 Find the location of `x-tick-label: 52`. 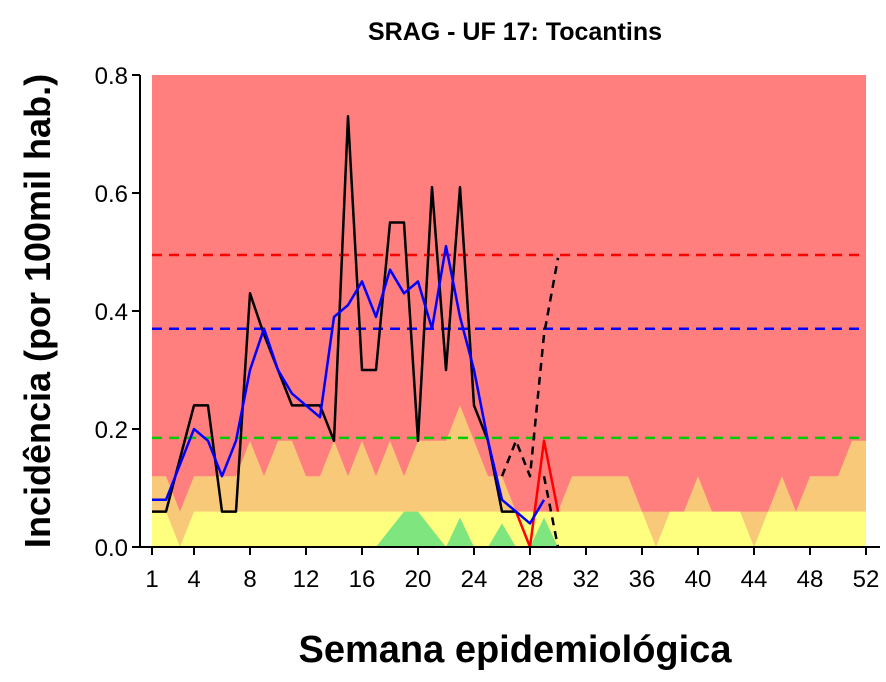

x-tick-label: 52 is located at coordinates (866, 579).